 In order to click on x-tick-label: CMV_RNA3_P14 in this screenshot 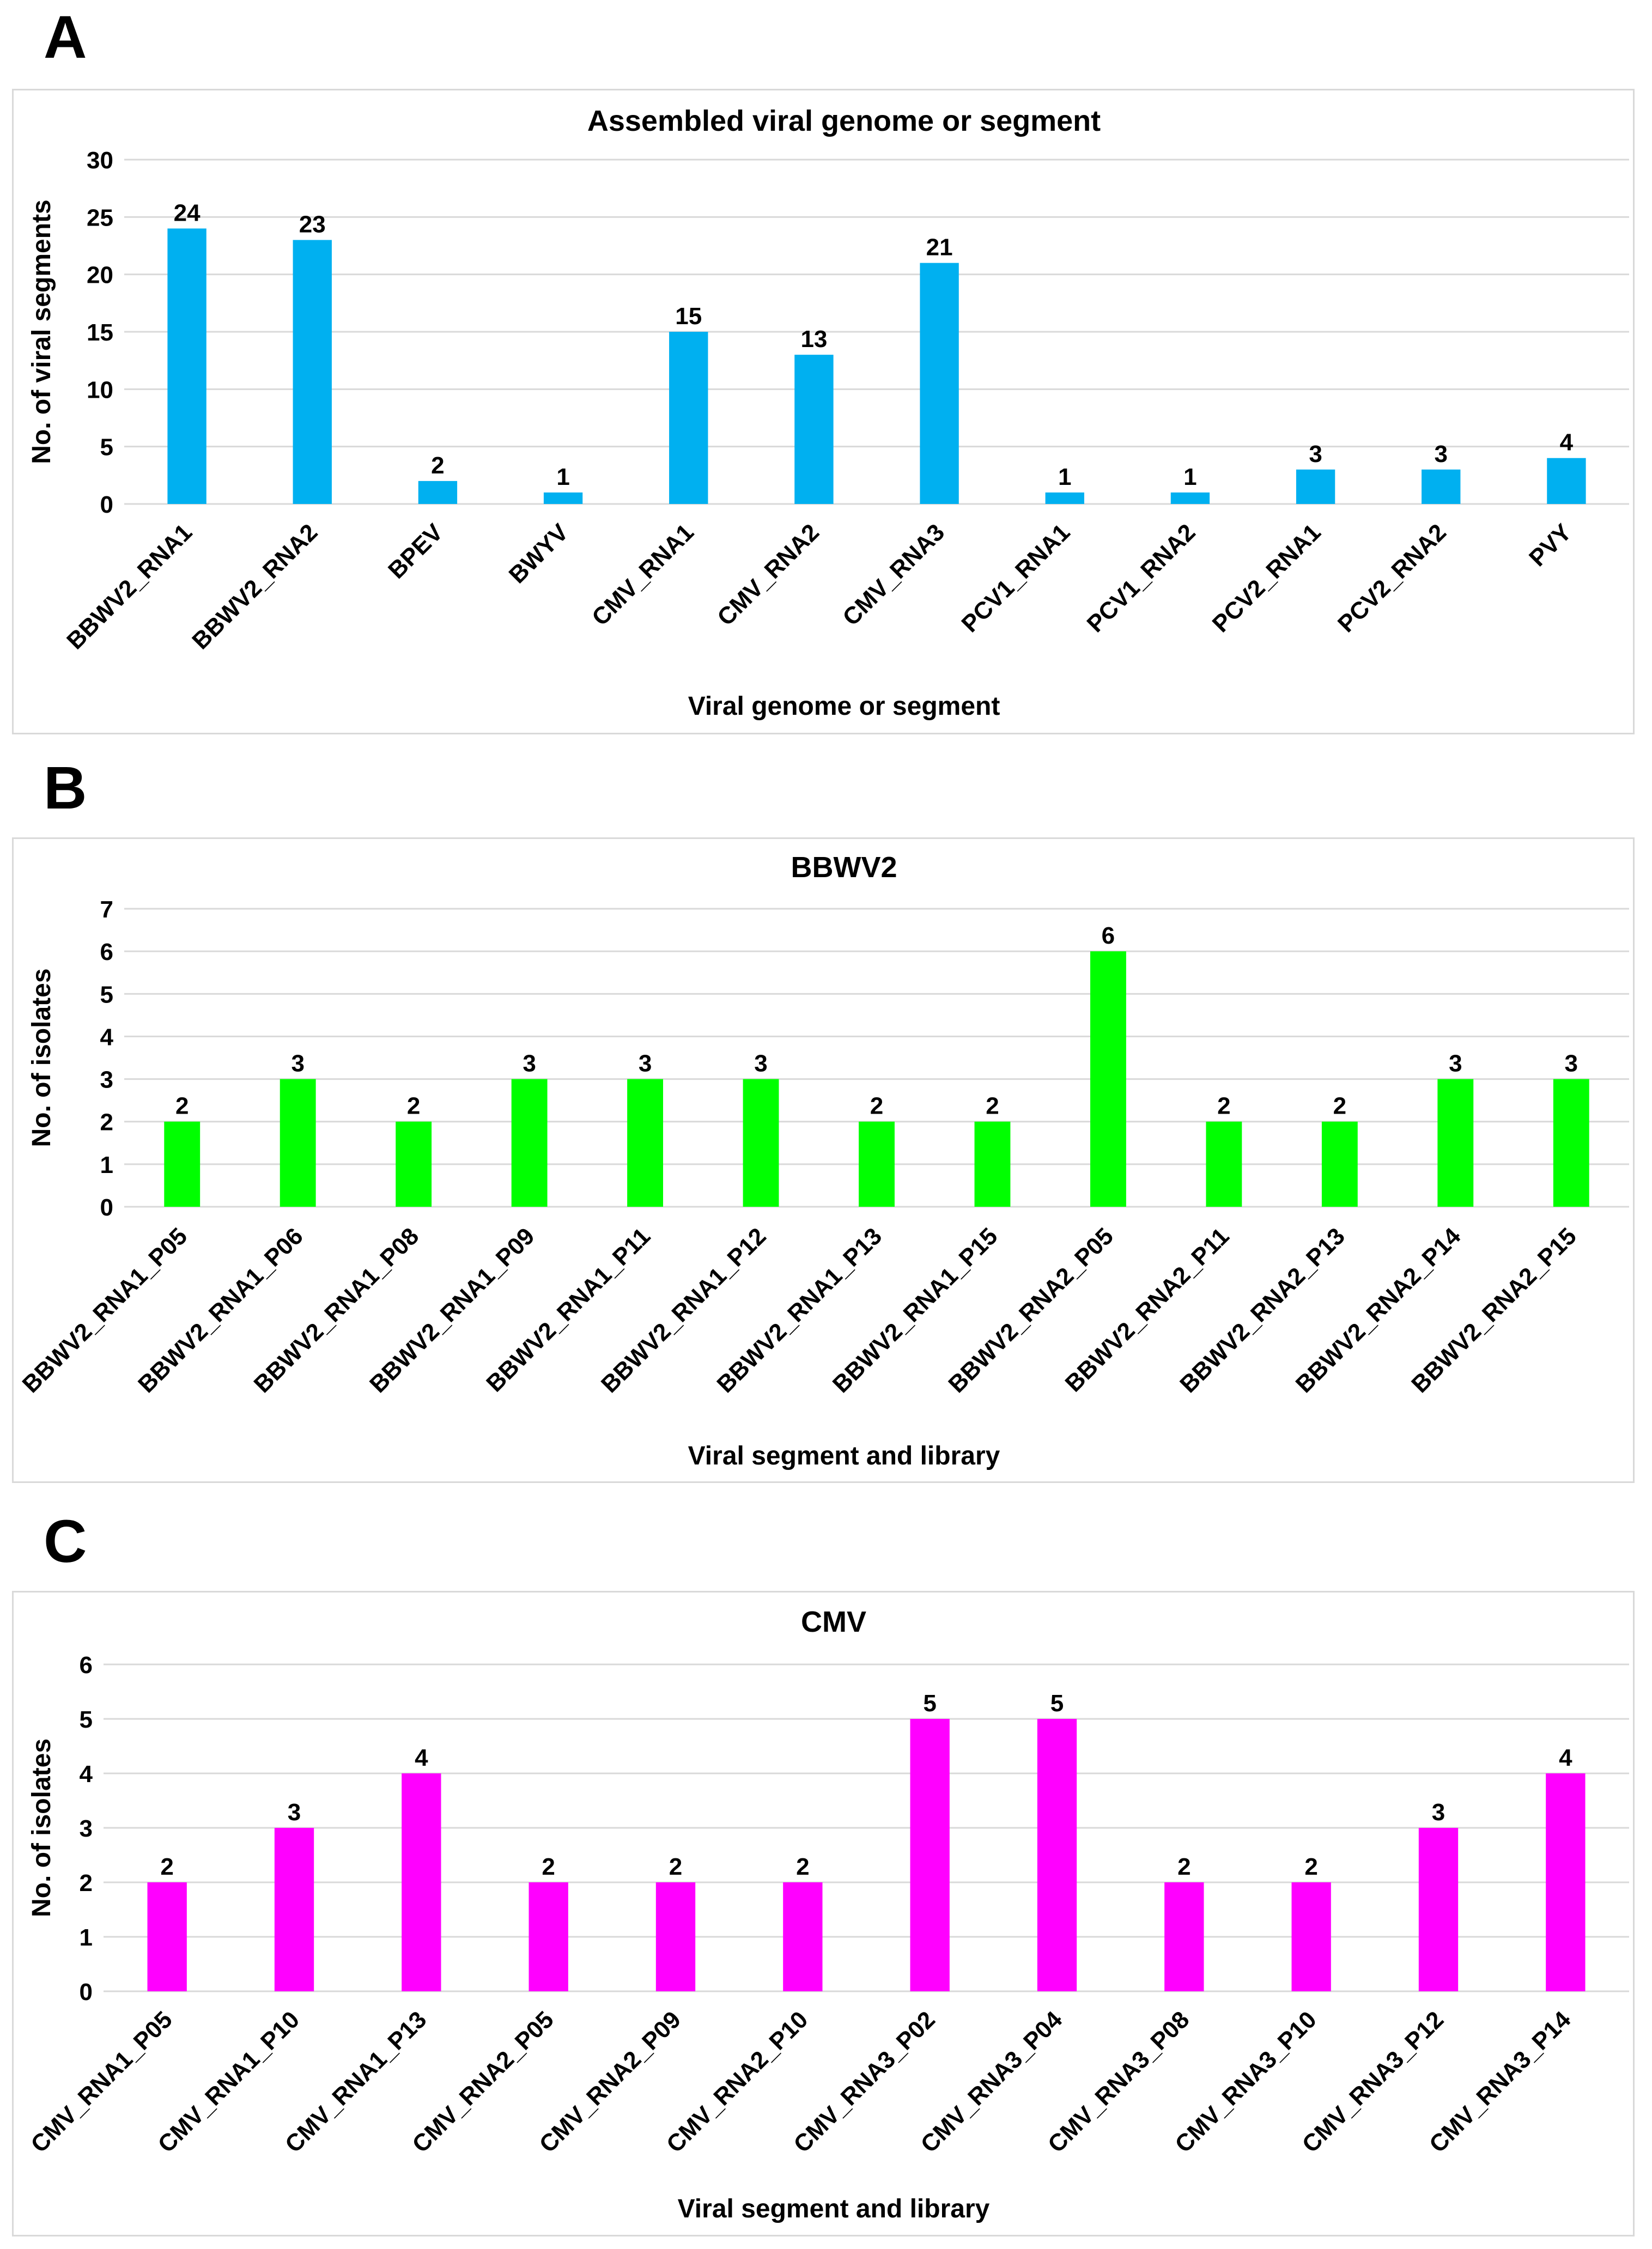, I will do `click(1500, 2082)`.